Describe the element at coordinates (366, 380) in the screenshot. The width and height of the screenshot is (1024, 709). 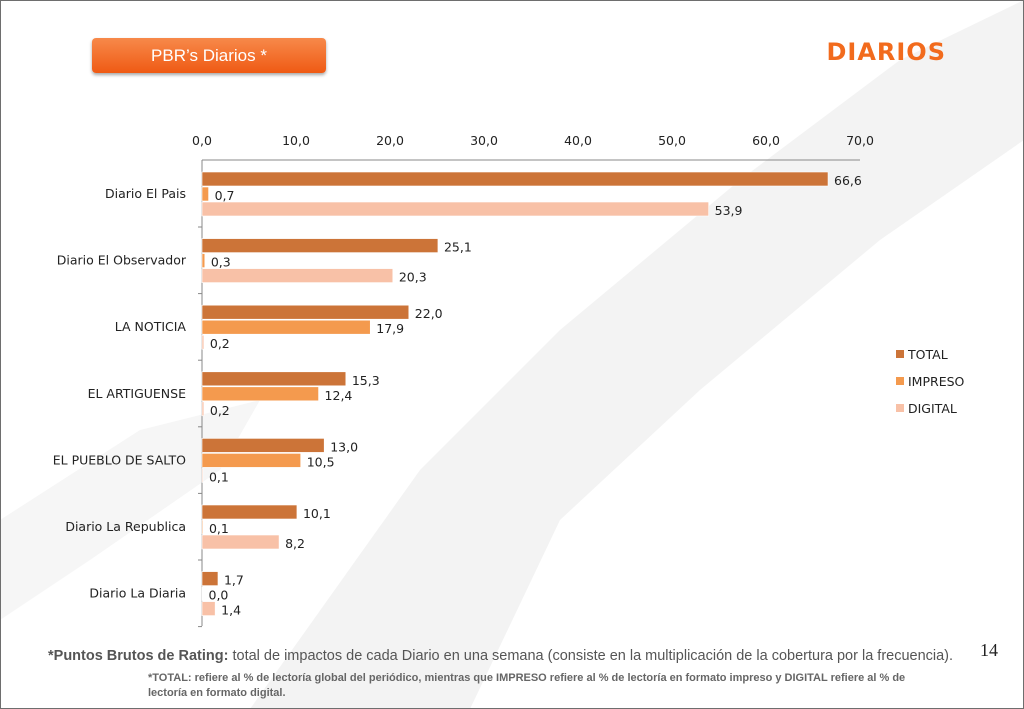
I see `data-label-total-el-artiguense: 15,3` at that location.